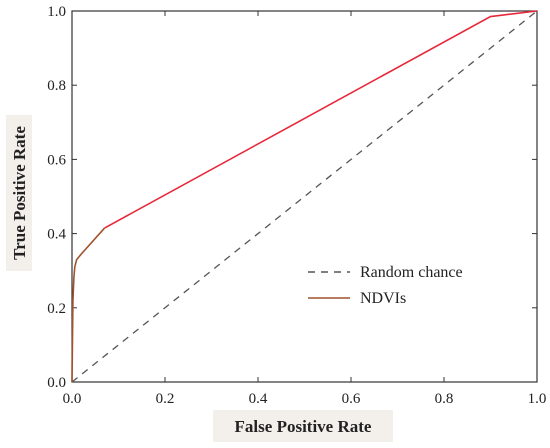 The image size is (550, 448). What do you see at coordinates (72, 399) in the screenshot?
I see `x-tick-label: 0.0` at bounding box center [72, 399].